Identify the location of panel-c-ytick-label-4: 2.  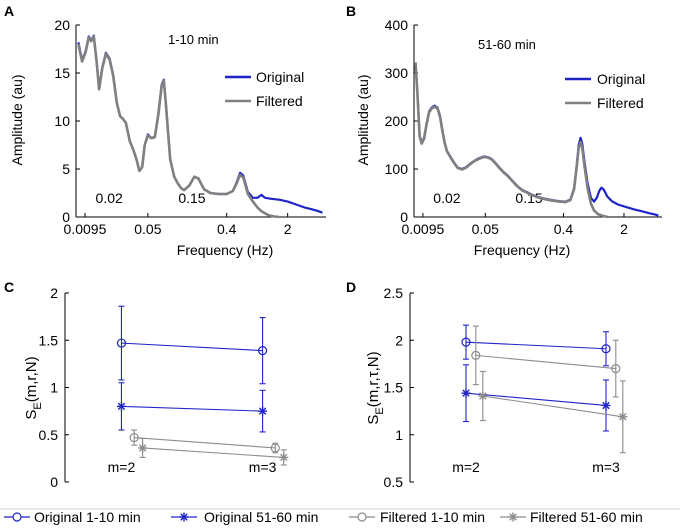
(54, 293).